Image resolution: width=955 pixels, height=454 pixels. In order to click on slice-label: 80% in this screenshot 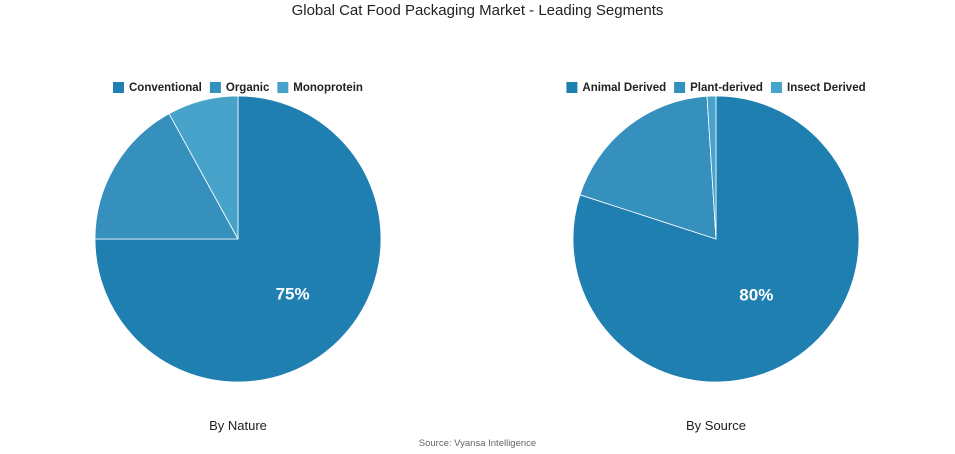, I will do `click(756, 295)`.